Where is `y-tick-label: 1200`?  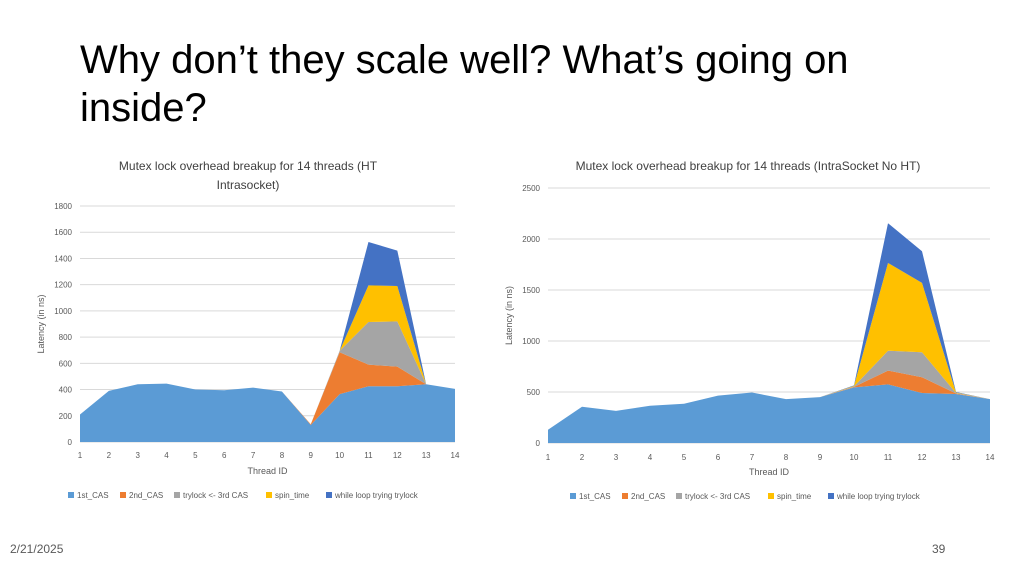 y-tick-label: 1200 is located at coordinates (63, 285).